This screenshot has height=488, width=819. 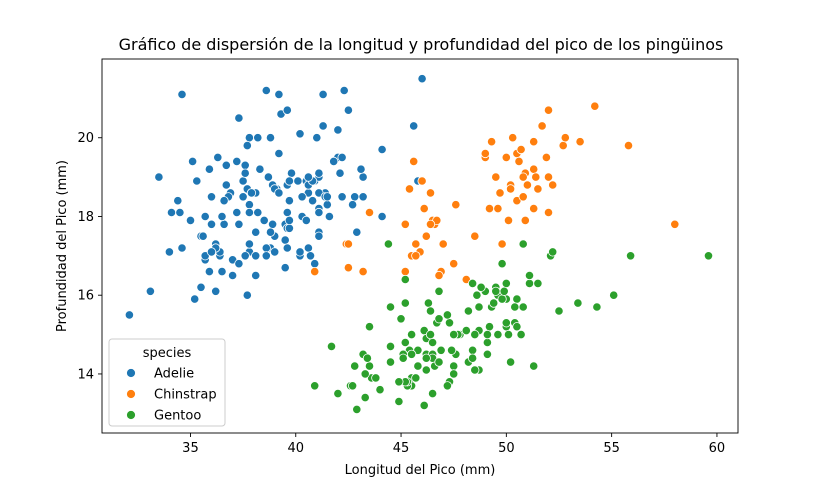 What do you see at coordinates (190, 448) in the screenshot?
I see `x-tick-label: 35` at bounding box center [190, 448].